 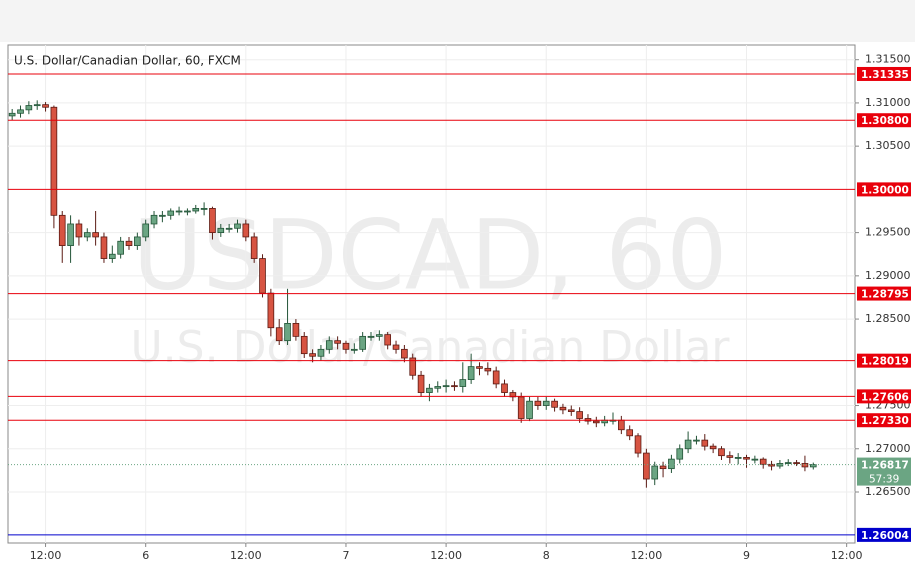 I want to click on y-tick-label: 1.31000, so click(x=888, y=102).